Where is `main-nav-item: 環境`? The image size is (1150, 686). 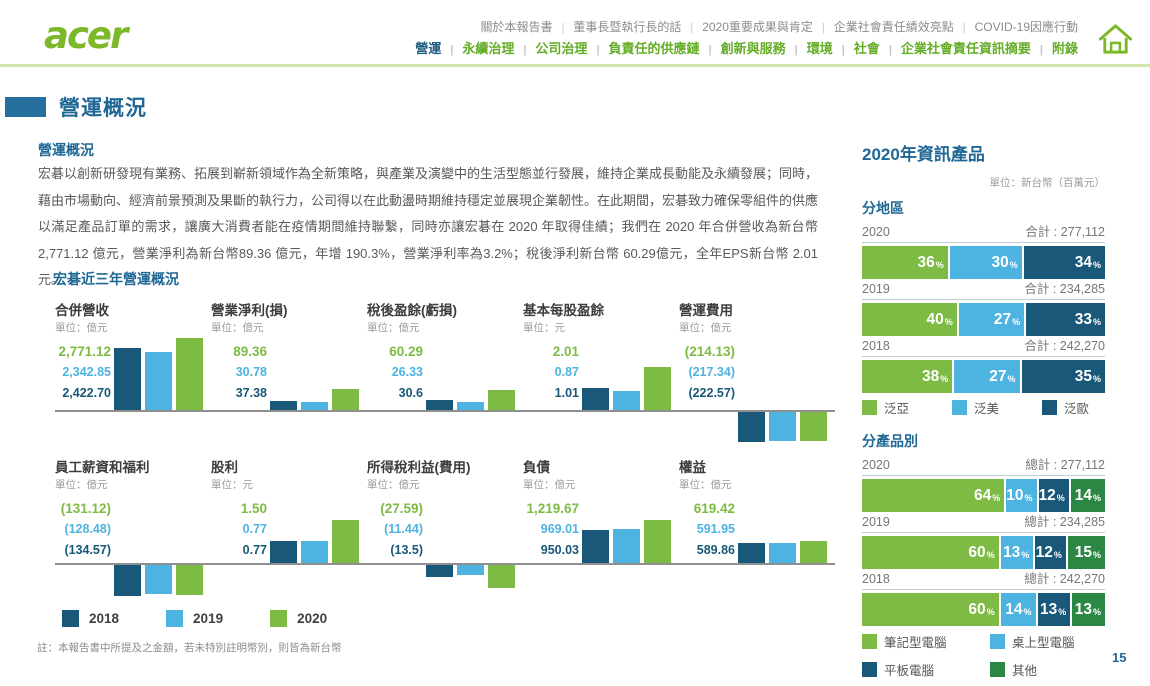
main-nav-item: 環境 is located at coordinates (819, 48).